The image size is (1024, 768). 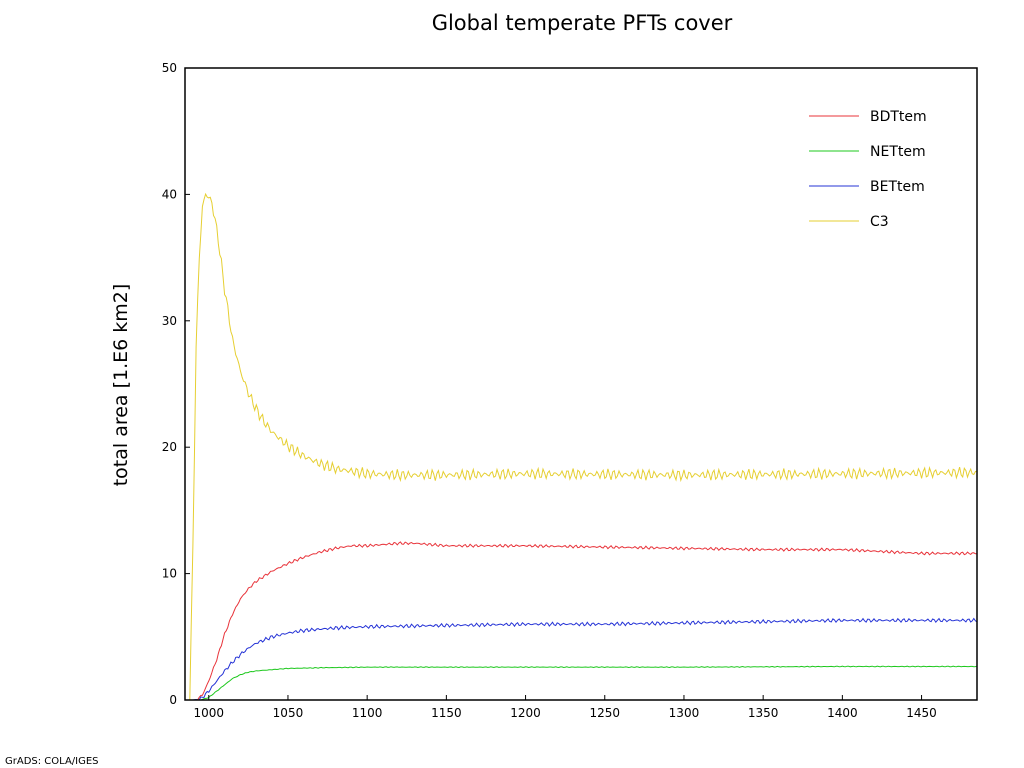 I want to click on y-axis-ticks: 0 10 20 30 40 50, so click(x=176, y=384).